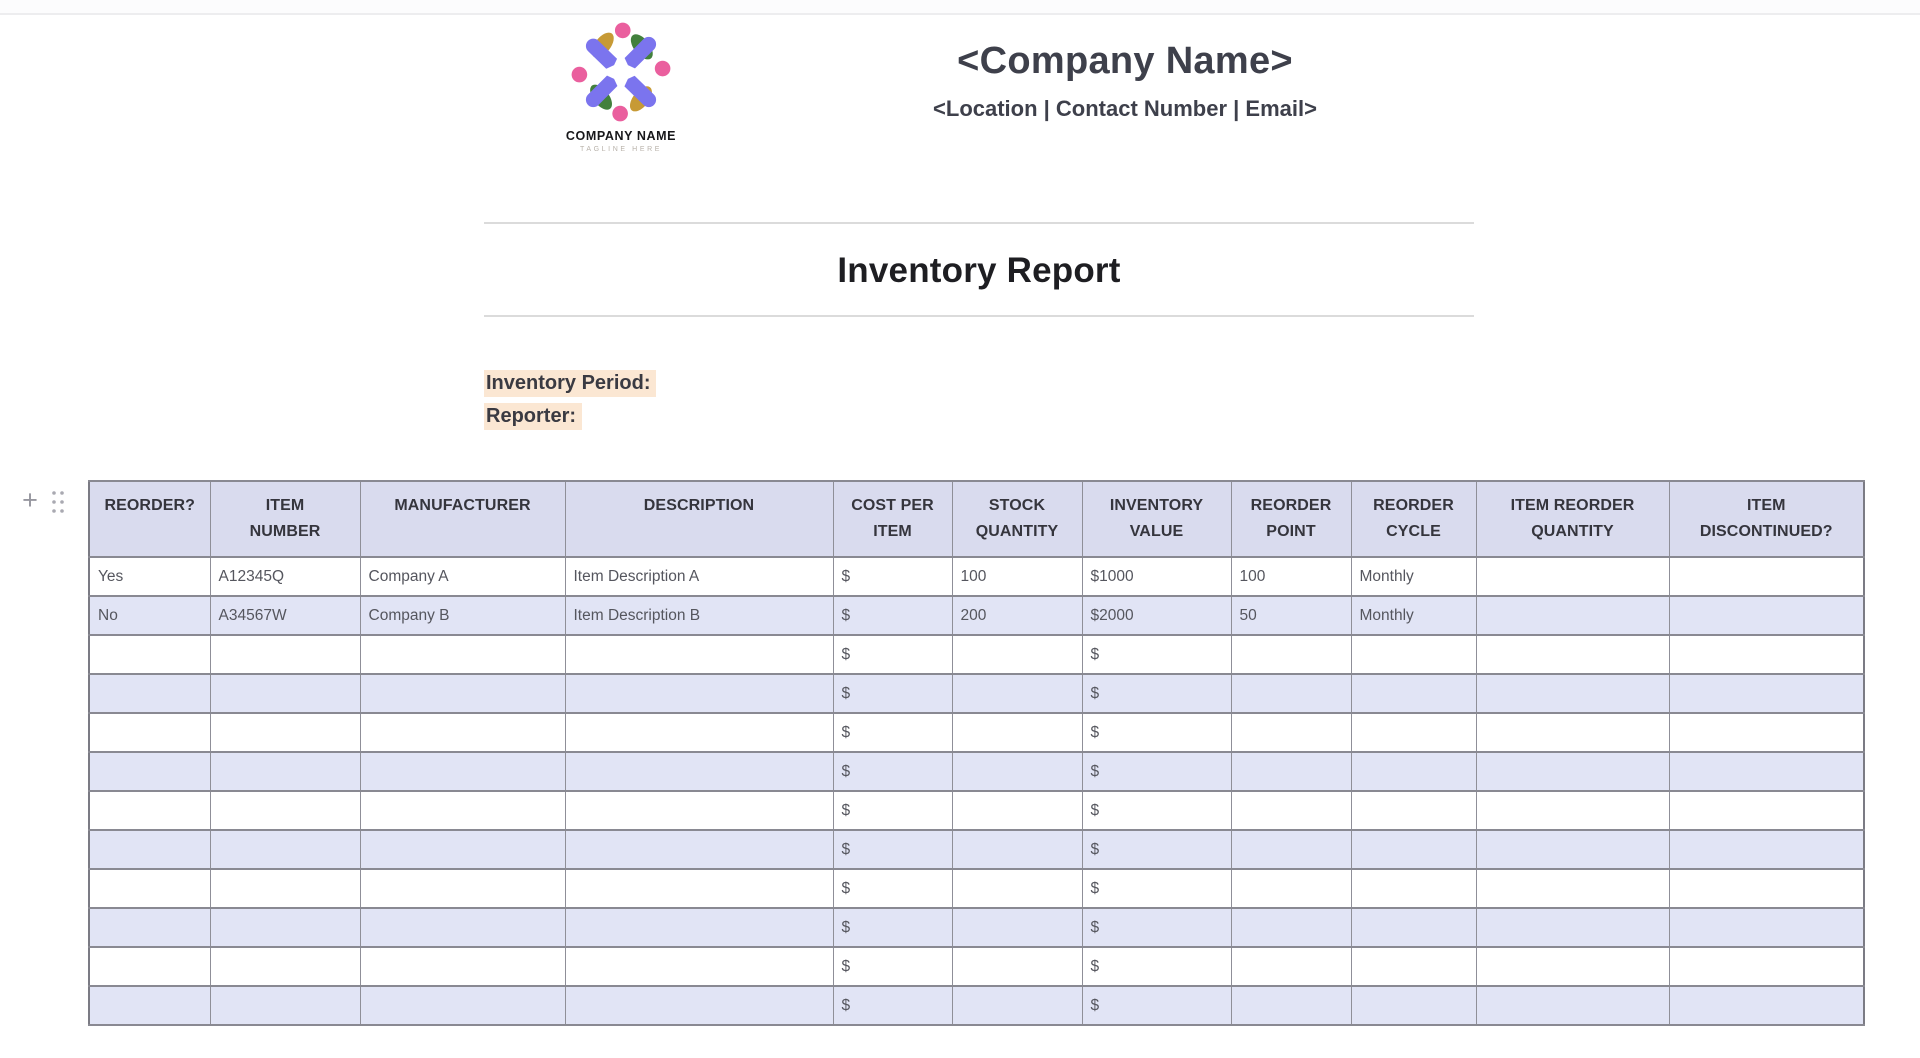  I want to click on add-block-button: +, so click(30, 500).